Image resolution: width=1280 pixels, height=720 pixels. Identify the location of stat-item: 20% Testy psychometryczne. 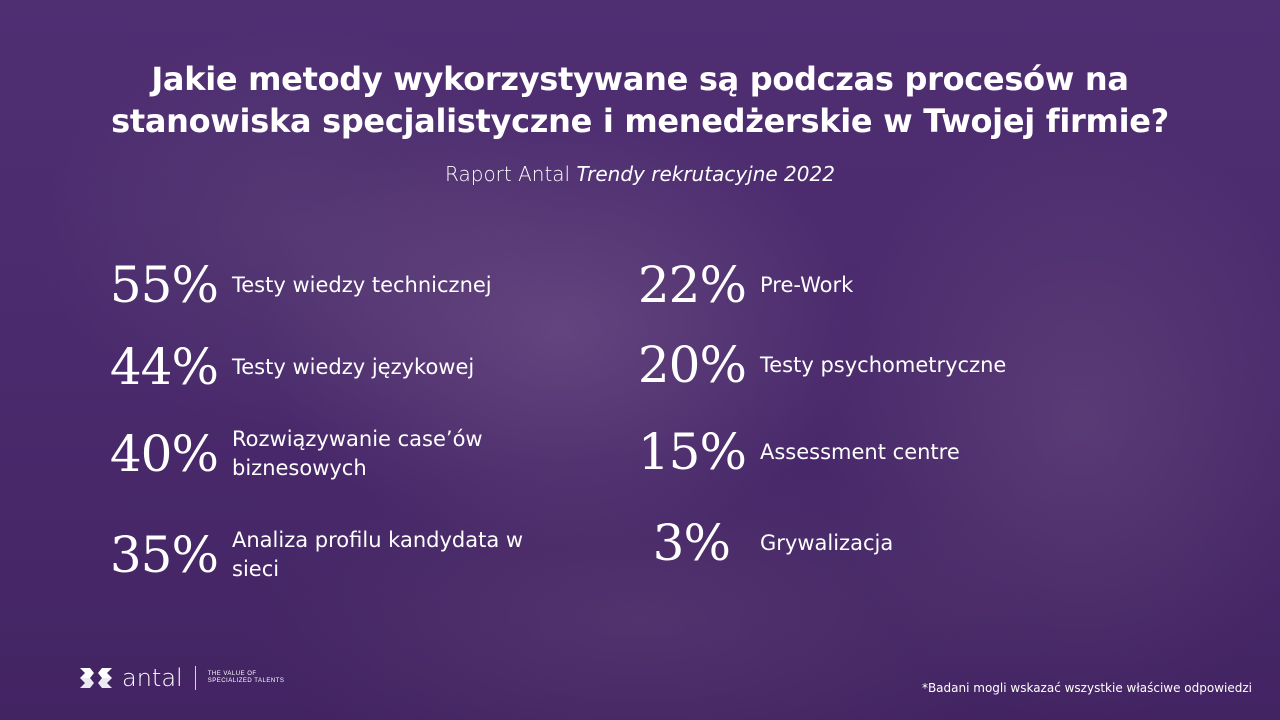
(848, 365).